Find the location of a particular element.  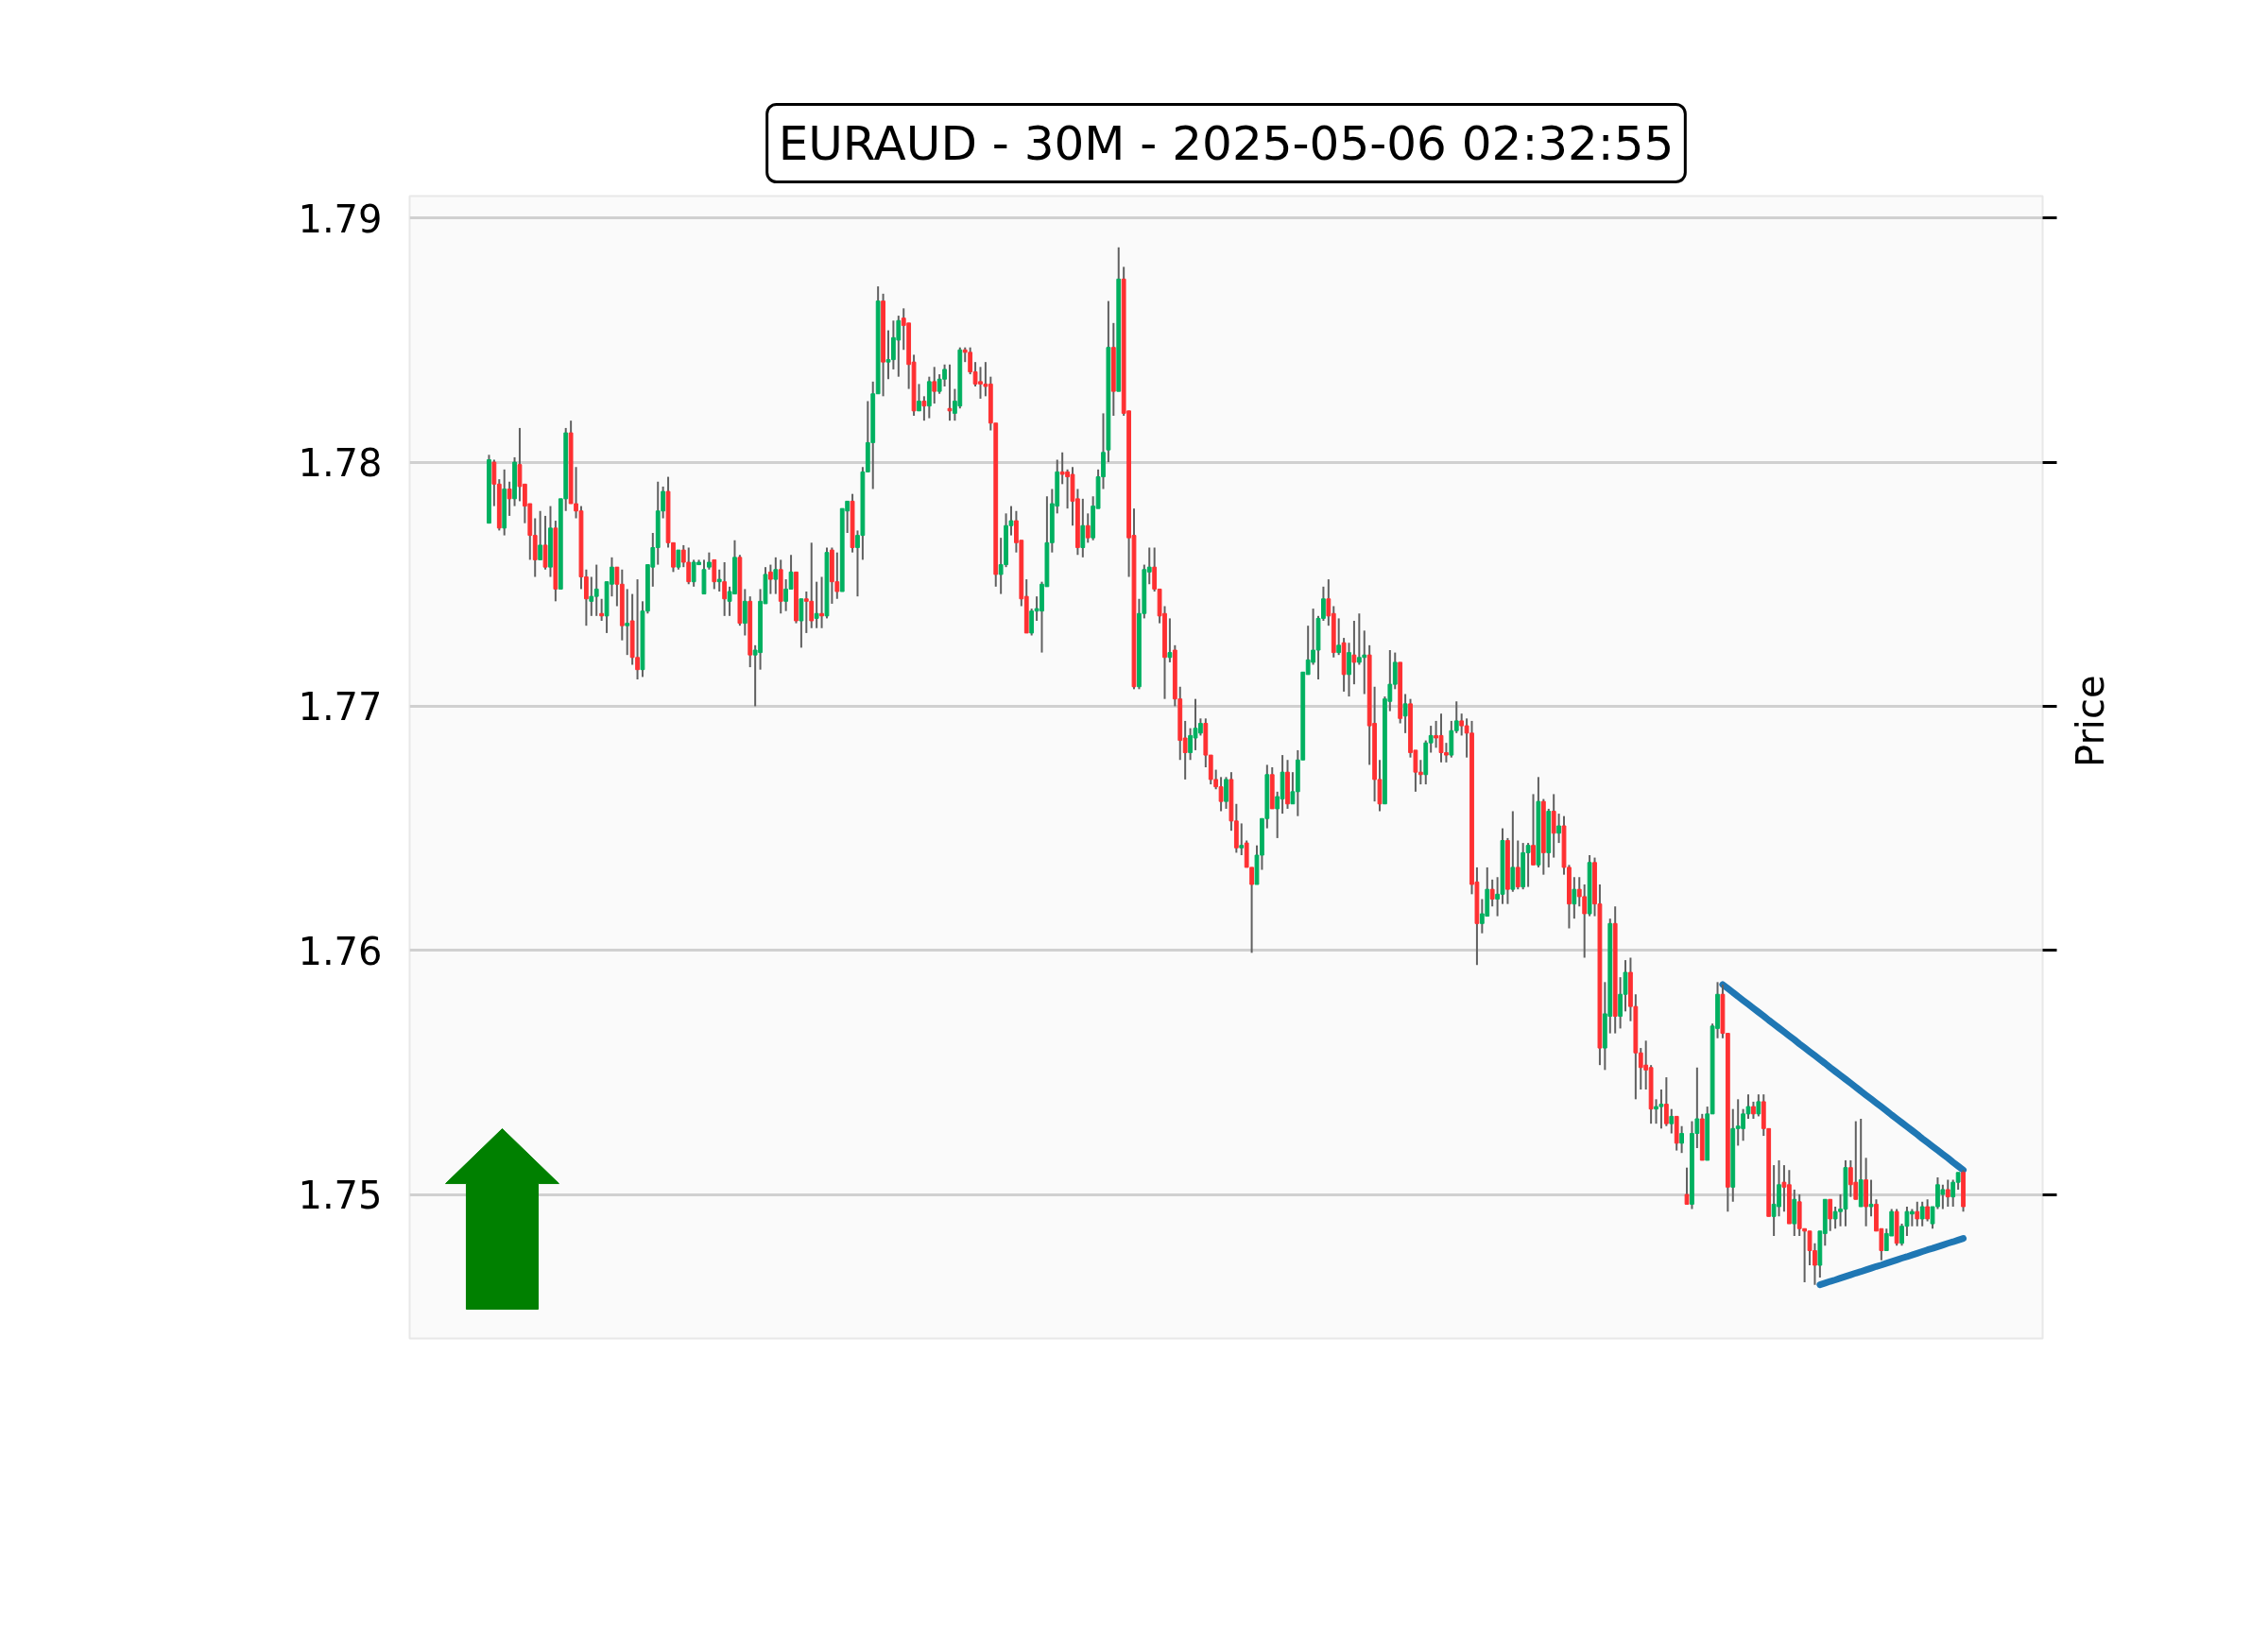

y-axis-title: Price is located at coordinates (2090, 721).